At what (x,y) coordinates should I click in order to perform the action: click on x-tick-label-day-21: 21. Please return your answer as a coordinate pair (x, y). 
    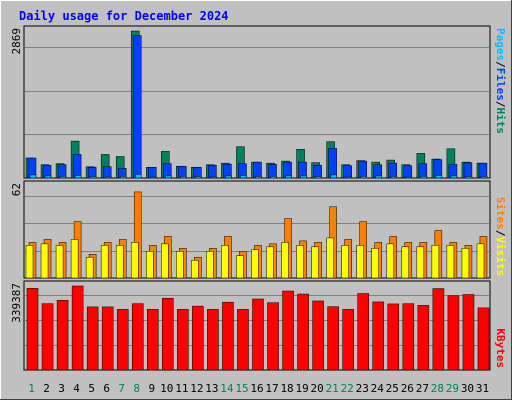
    Looking at the image, I should click on (332, 388).